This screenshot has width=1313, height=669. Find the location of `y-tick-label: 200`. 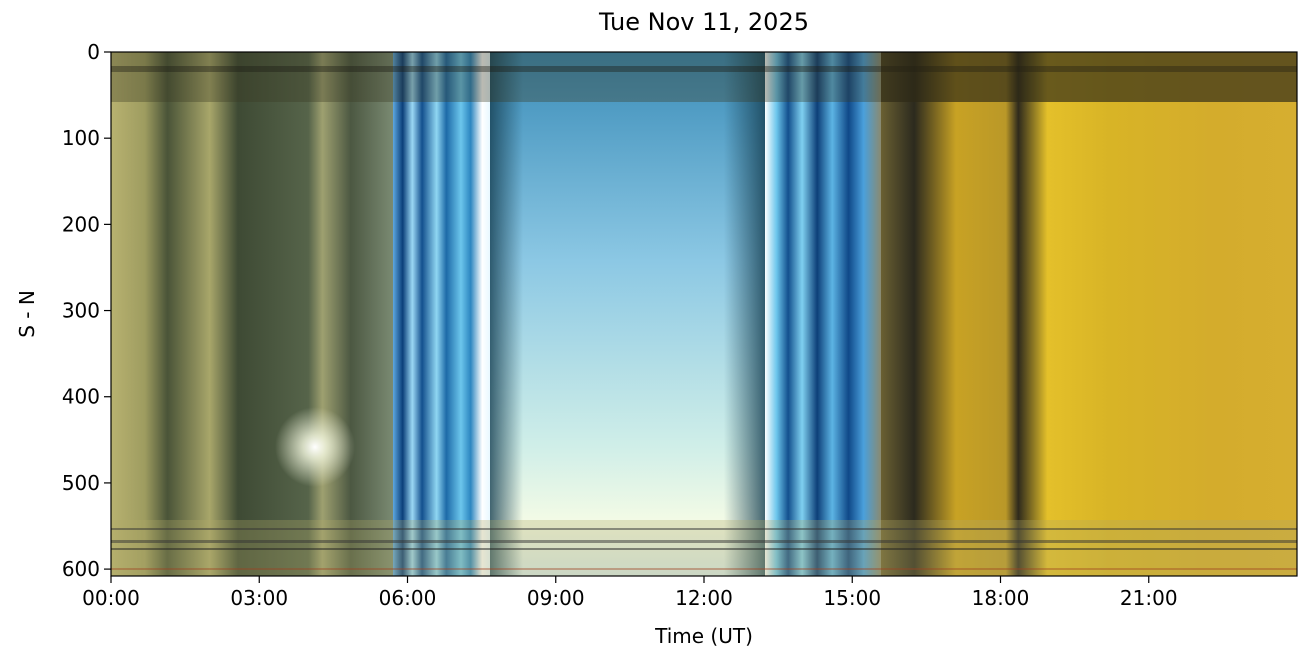

y-tick-label: 200 is located at coordinates (81, 224).